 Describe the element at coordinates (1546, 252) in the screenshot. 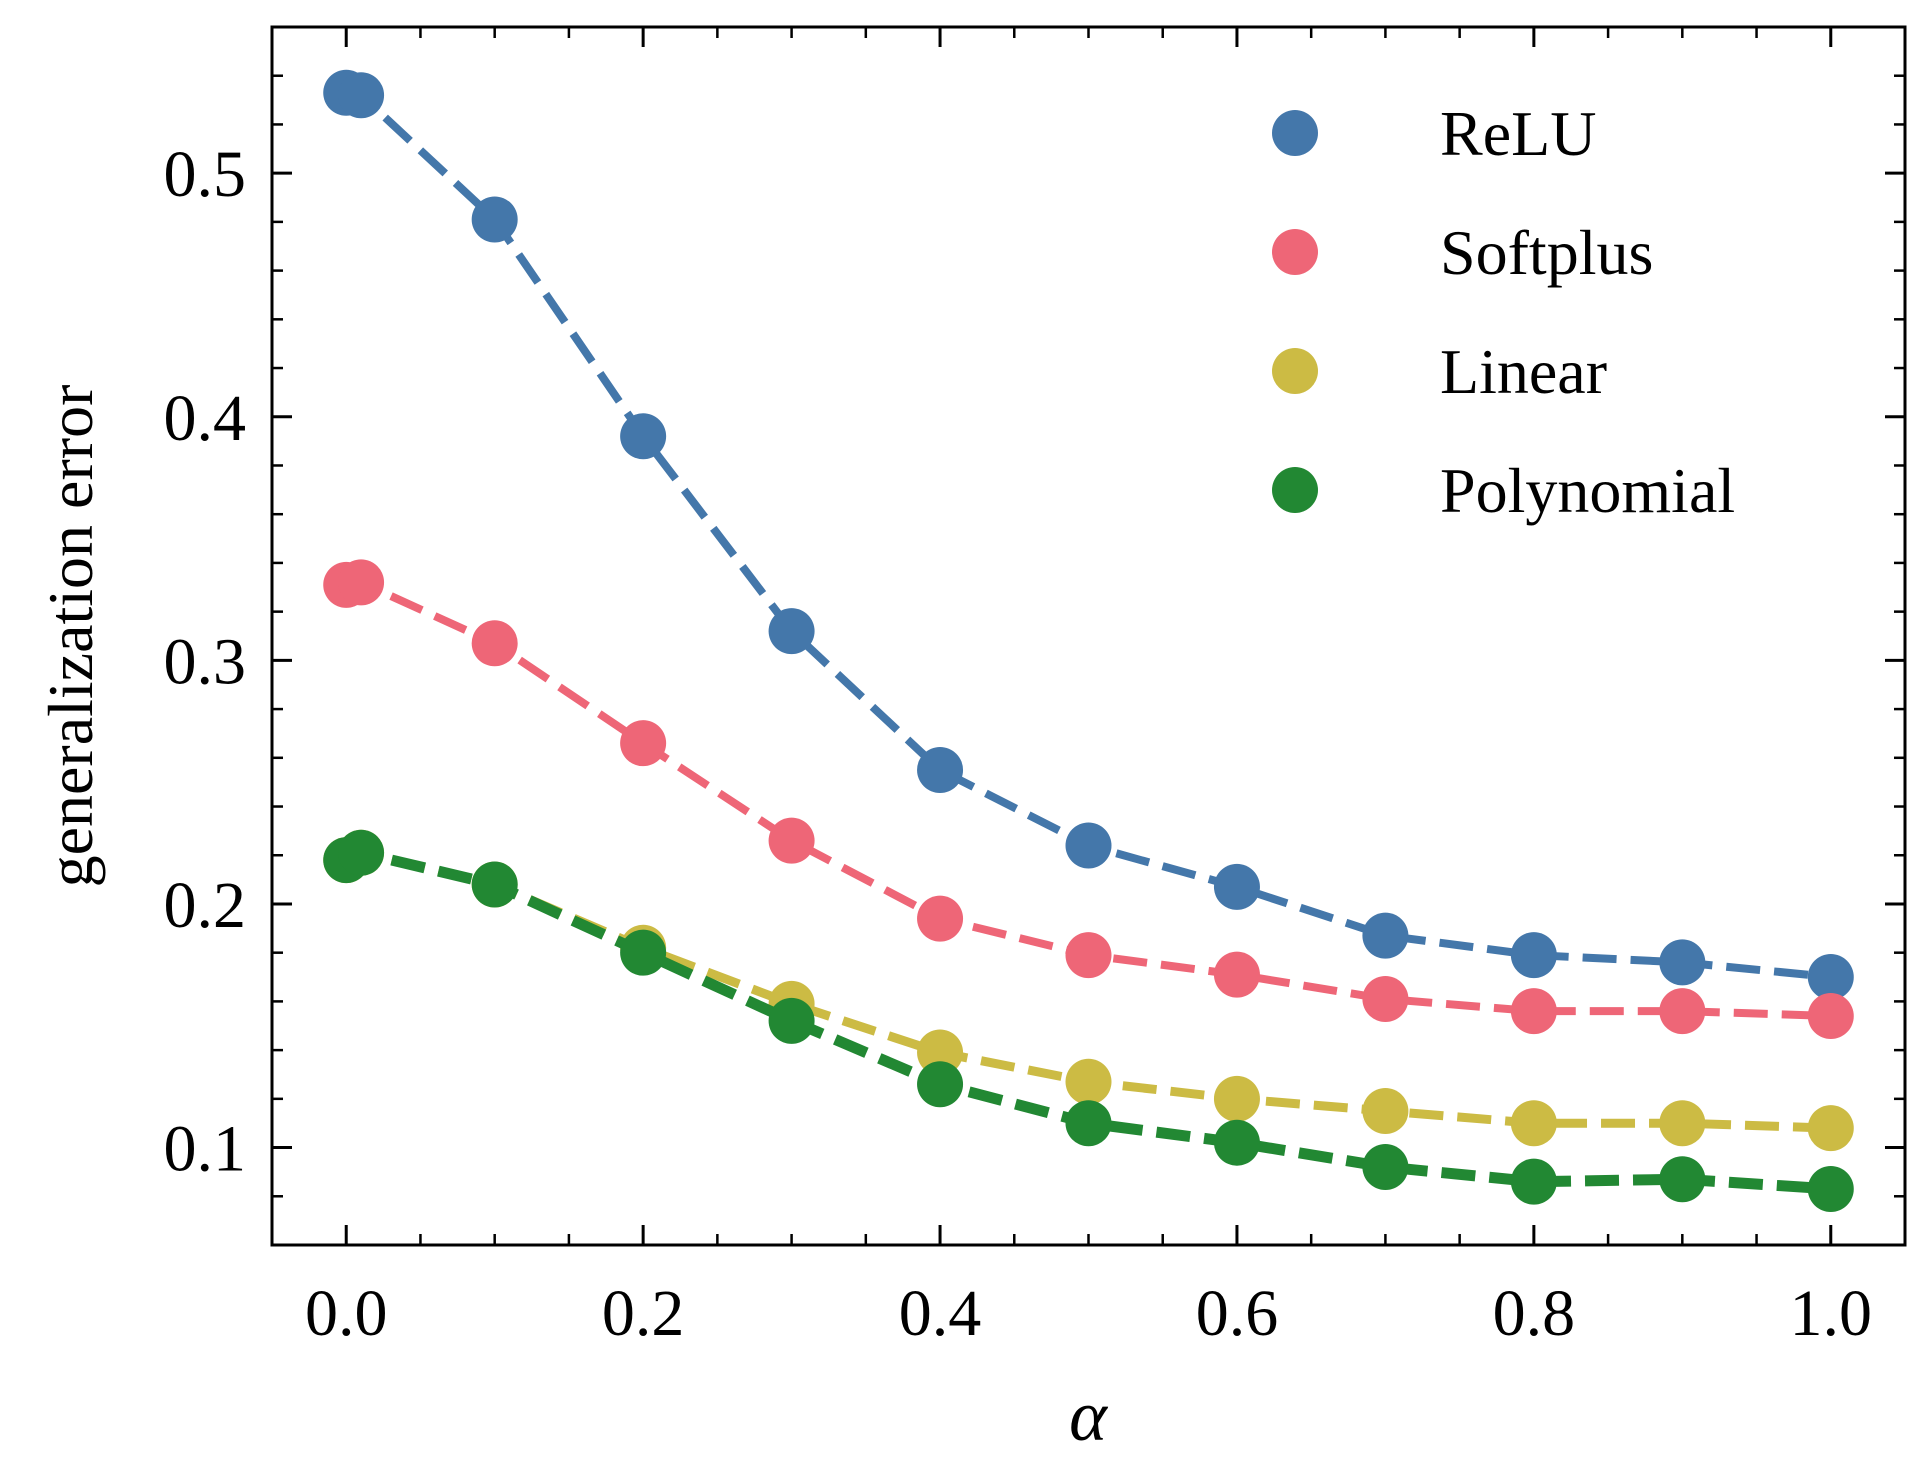

I see `legend-label: Softplus` at that location.